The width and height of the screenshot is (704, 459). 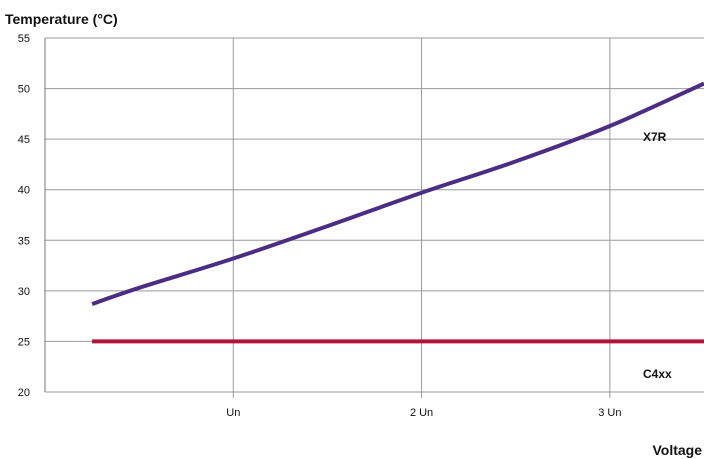 What do you see at coordinates (609, 413) in the screenshot?
I see `x-tick-label: 3 Un` at bounding box center [609, 413].